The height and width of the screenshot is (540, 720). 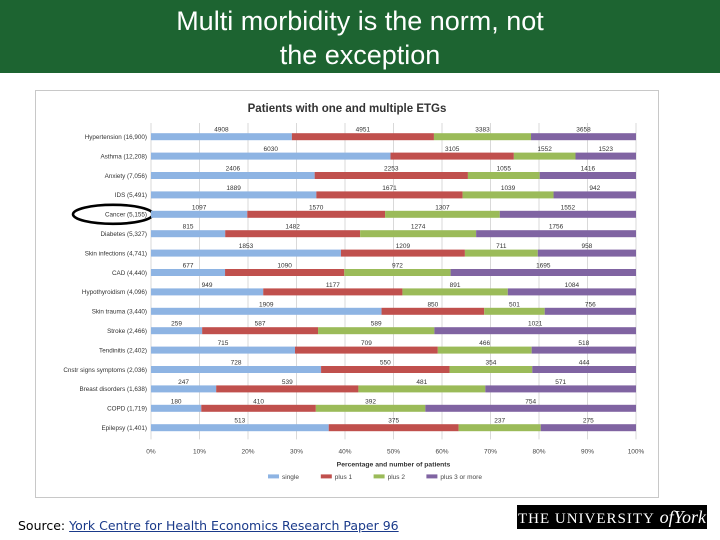 What do you see at coordinates (586, 519) in the screenshot?
I see `logo-text-main: THE UNIVERSITY` at bounding box center [586, 519].